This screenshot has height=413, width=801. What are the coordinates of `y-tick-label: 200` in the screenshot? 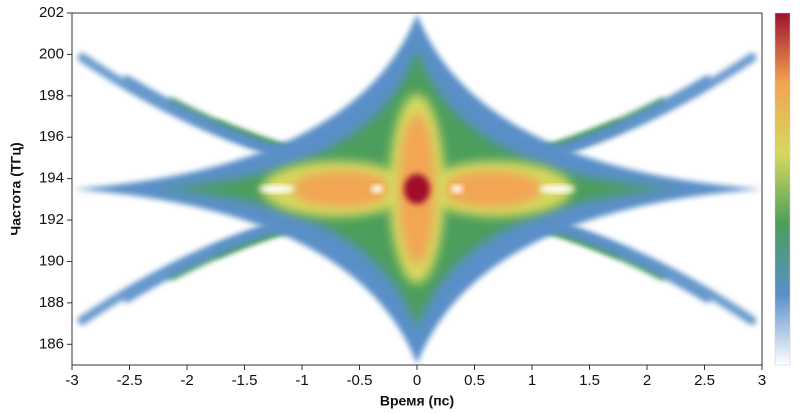 It's located at (51, 53).